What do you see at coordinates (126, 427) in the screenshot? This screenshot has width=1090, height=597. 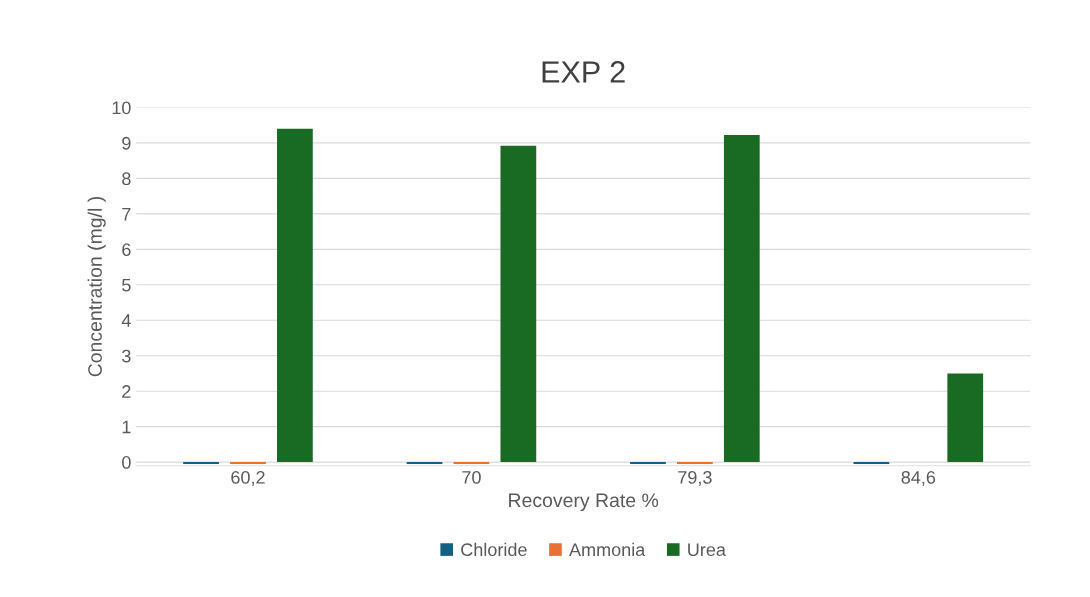 I see `y-tick-label: 1` at bounding box center [126, 427].